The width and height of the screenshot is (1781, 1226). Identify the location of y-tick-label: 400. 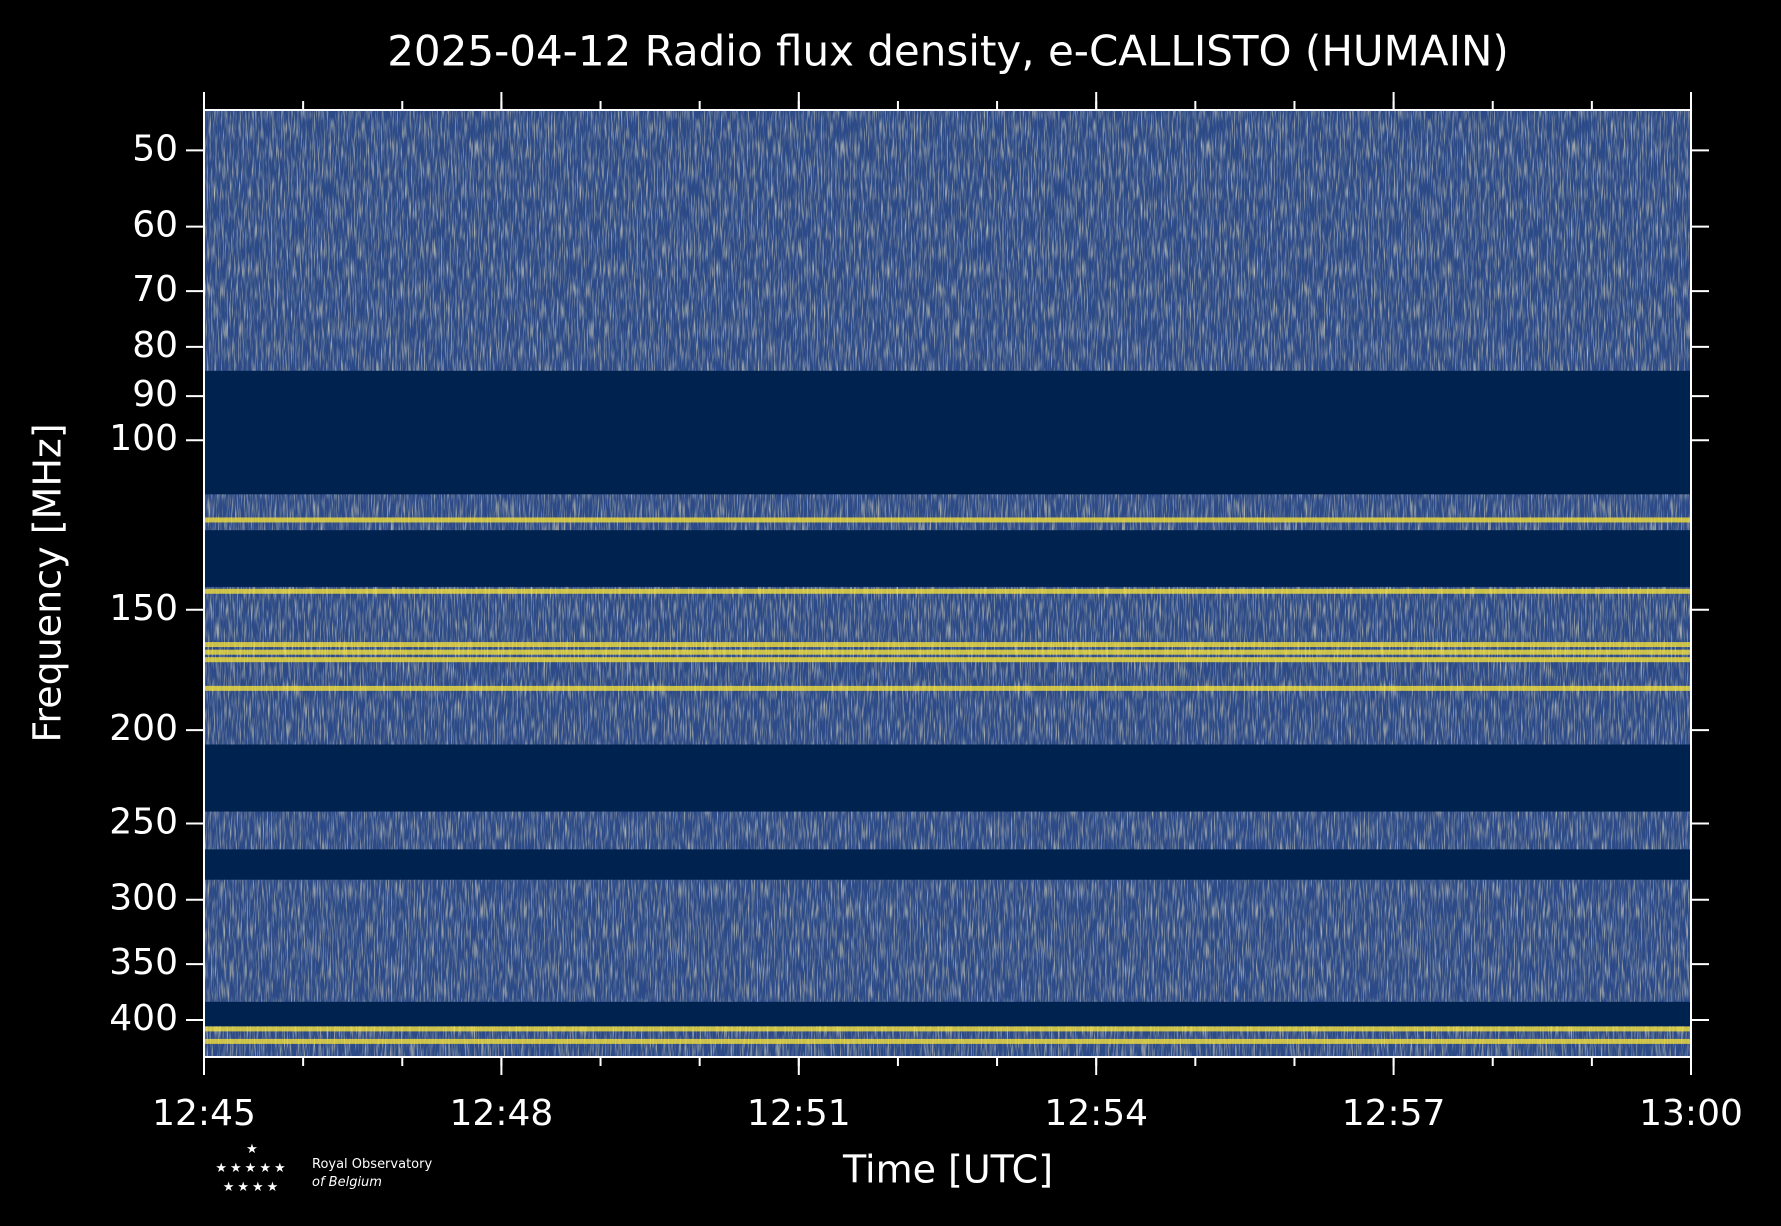
(143, 1018).